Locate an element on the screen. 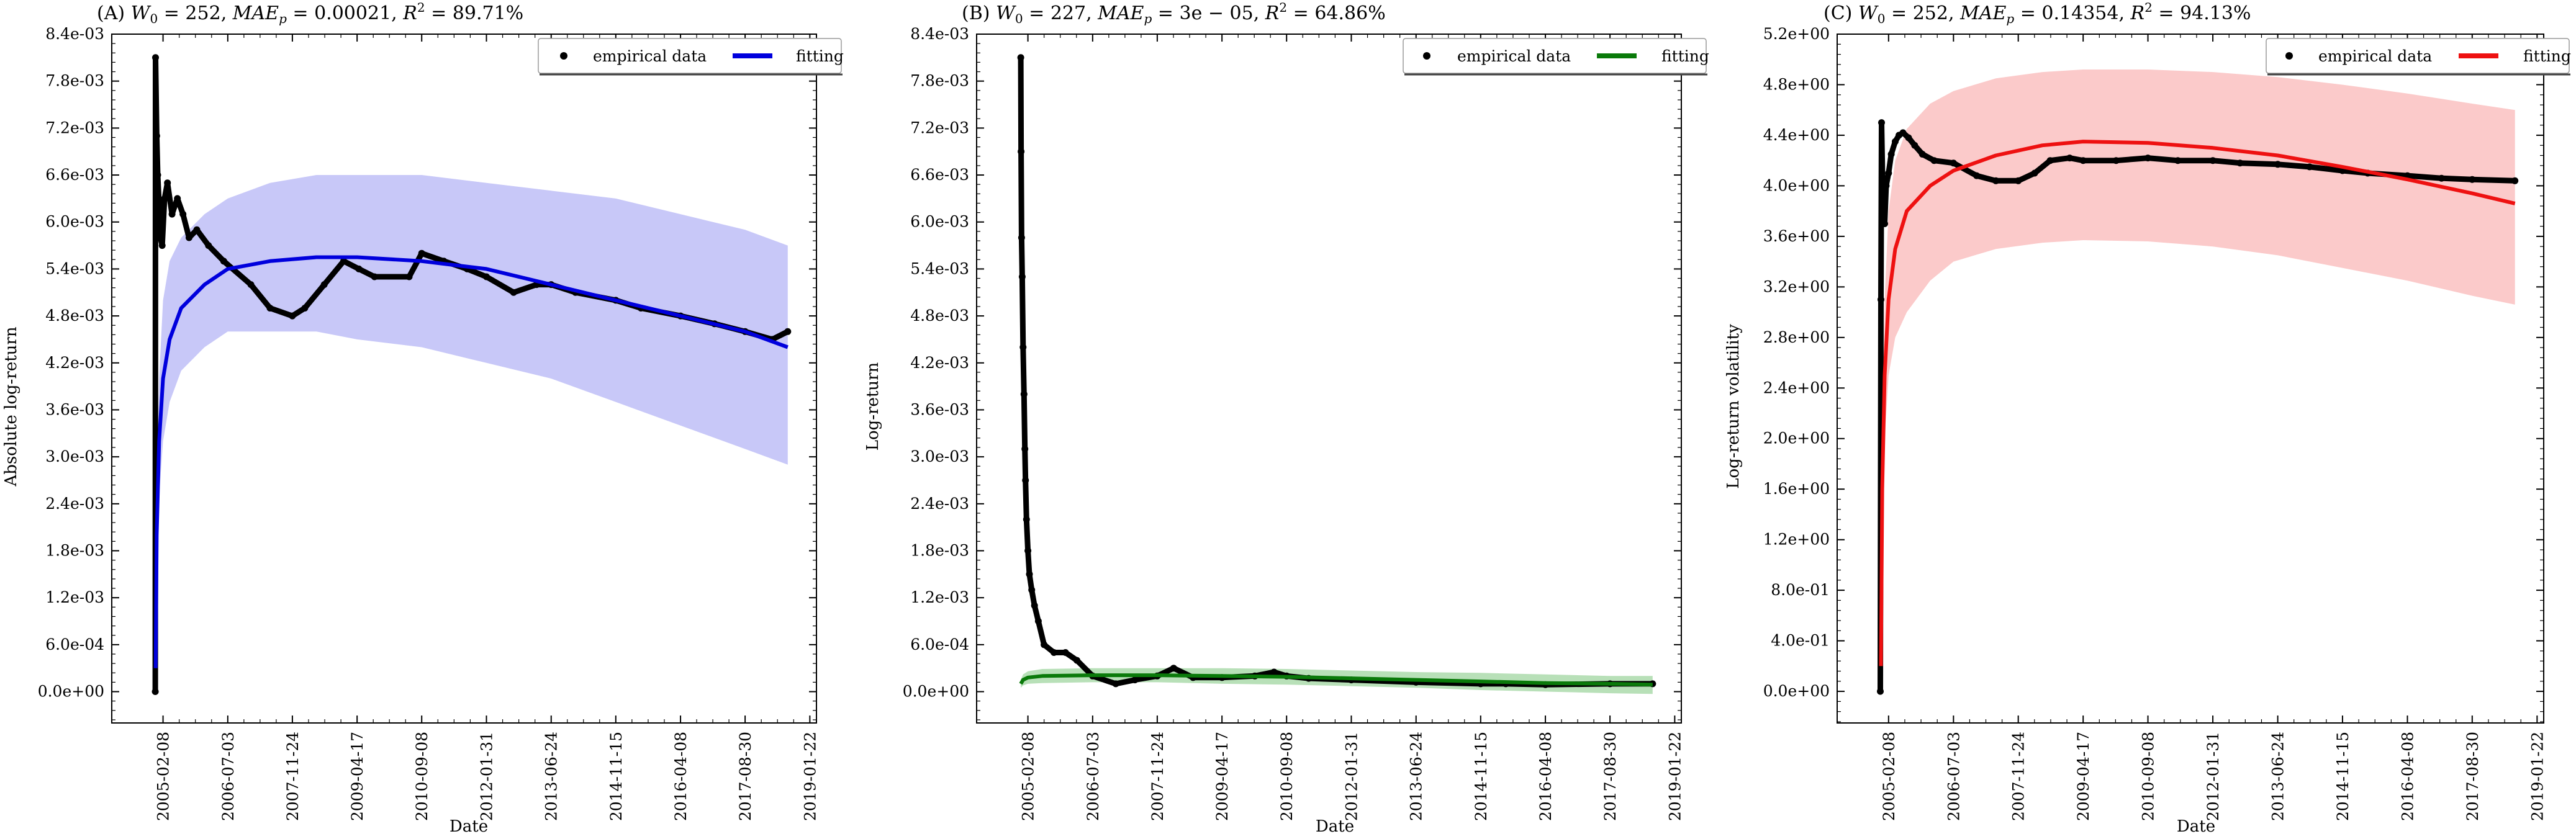  x-tick-label: 2017-08-30 is located at coordinates (1610, 776).